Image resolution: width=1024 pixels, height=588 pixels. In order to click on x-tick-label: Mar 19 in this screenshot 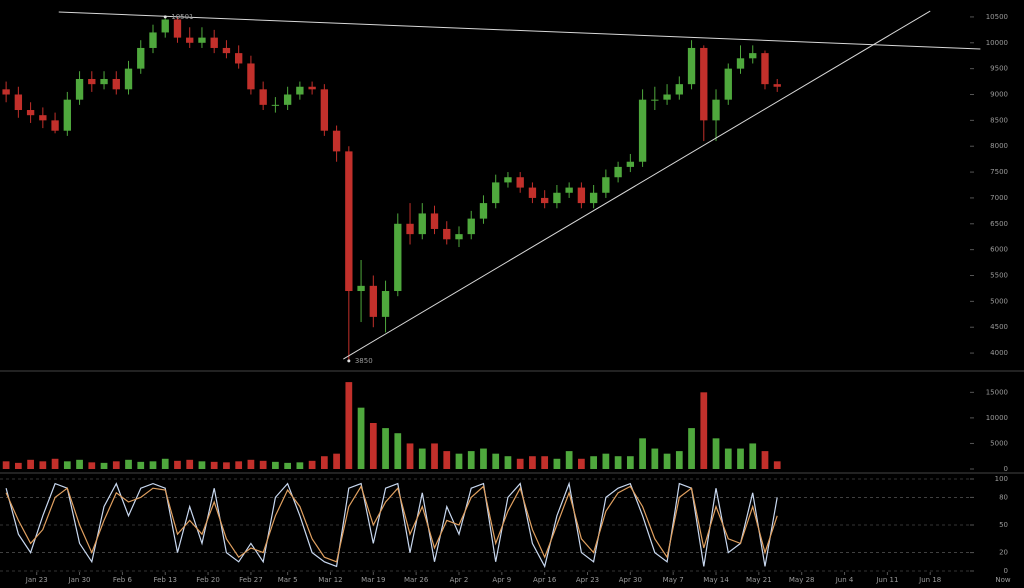, I will do `click(373, 580)`.